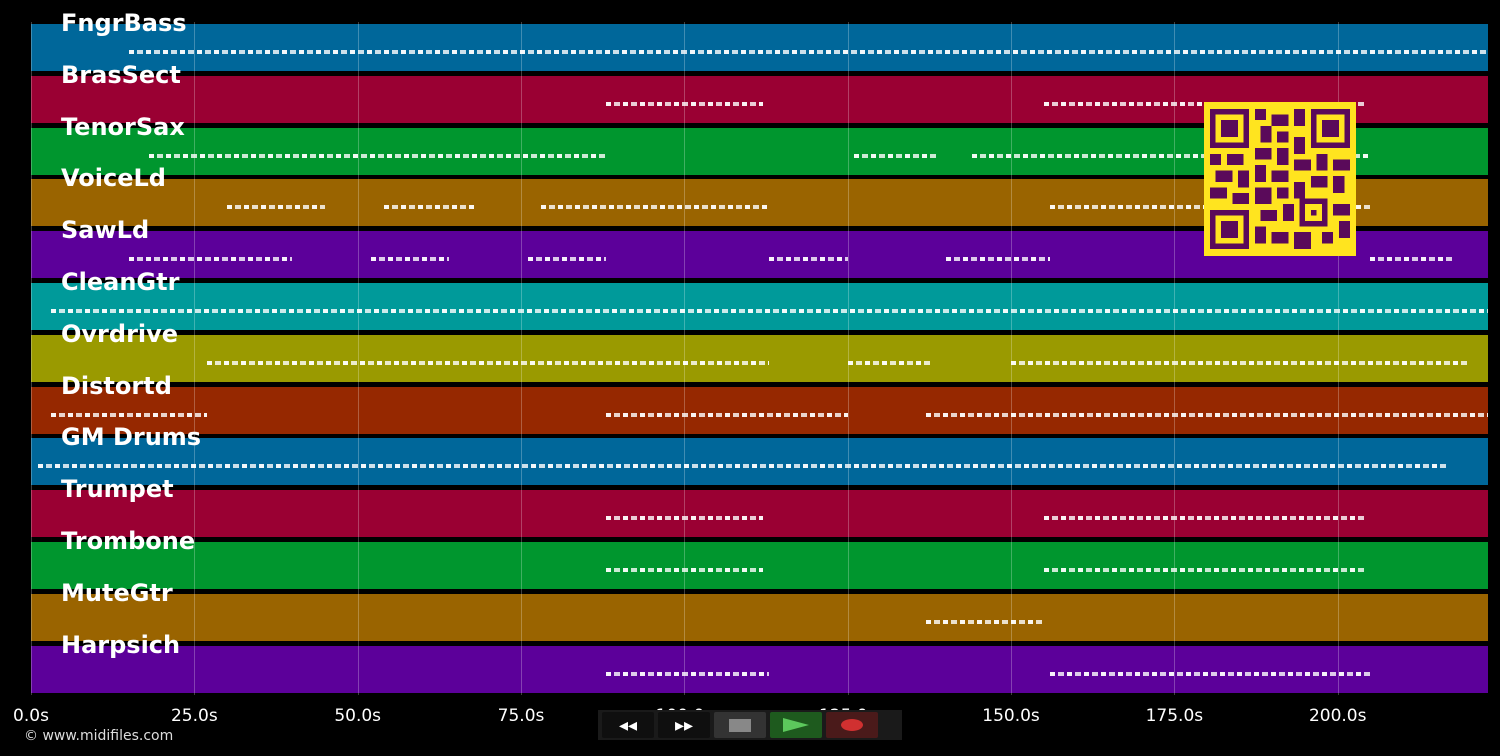 The width and height of the screenshot is (1500, 756). What do you see at coordinates (120, 282) in the screenshot?
I see `track-label: CleanGtr` at bounding box center [120, 282].